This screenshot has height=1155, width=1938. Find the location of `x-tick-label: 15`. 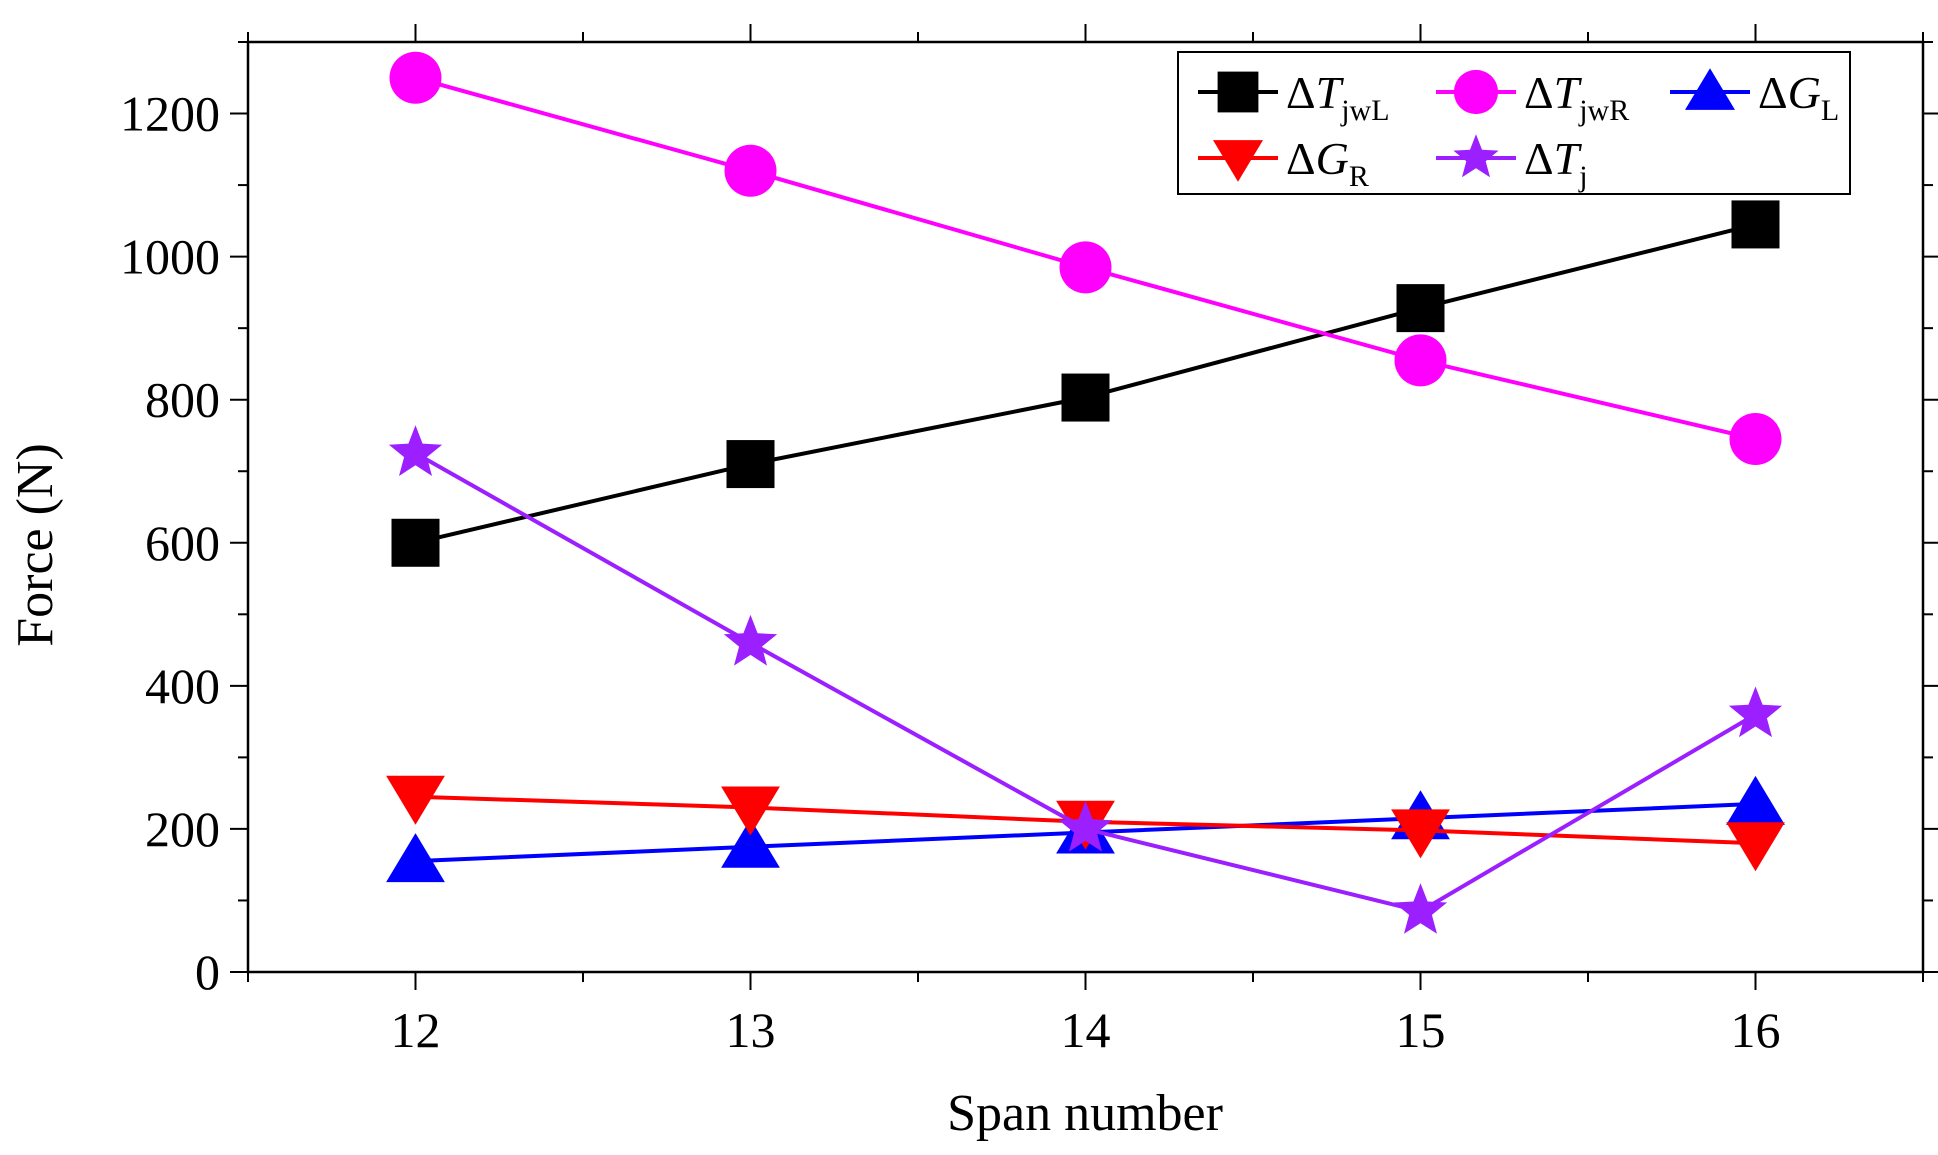

x-tick-label: 15 is located at coordinates (1421, 1030).